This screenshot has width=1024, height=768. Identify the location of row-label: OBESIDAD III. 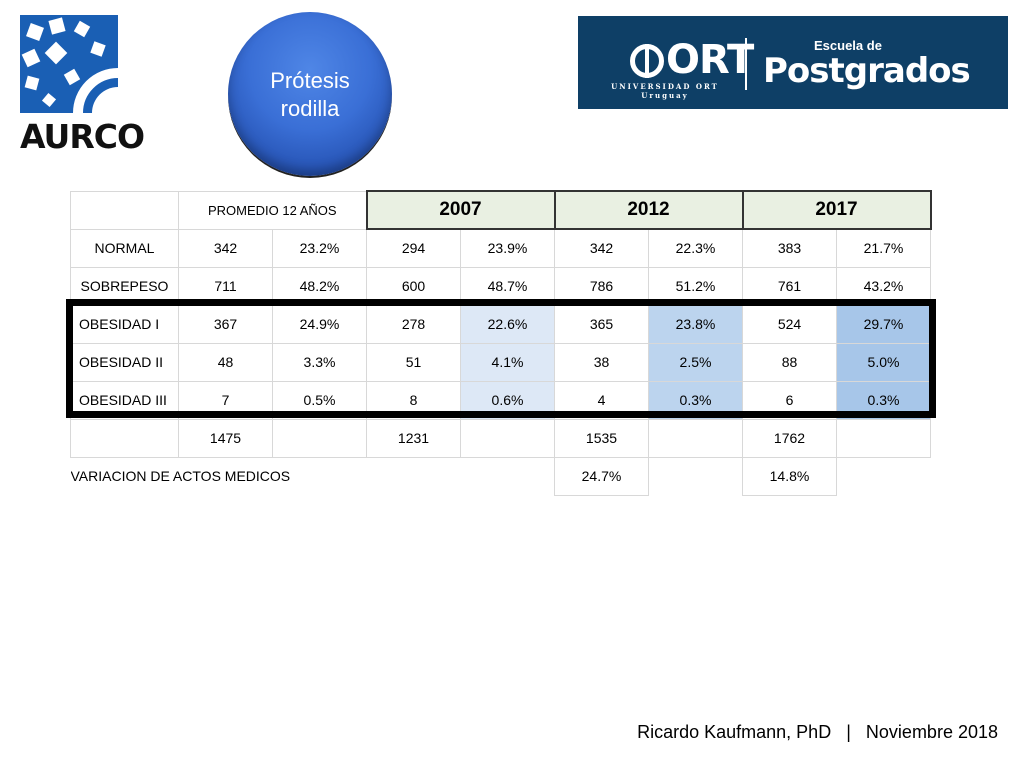
(124, 400).